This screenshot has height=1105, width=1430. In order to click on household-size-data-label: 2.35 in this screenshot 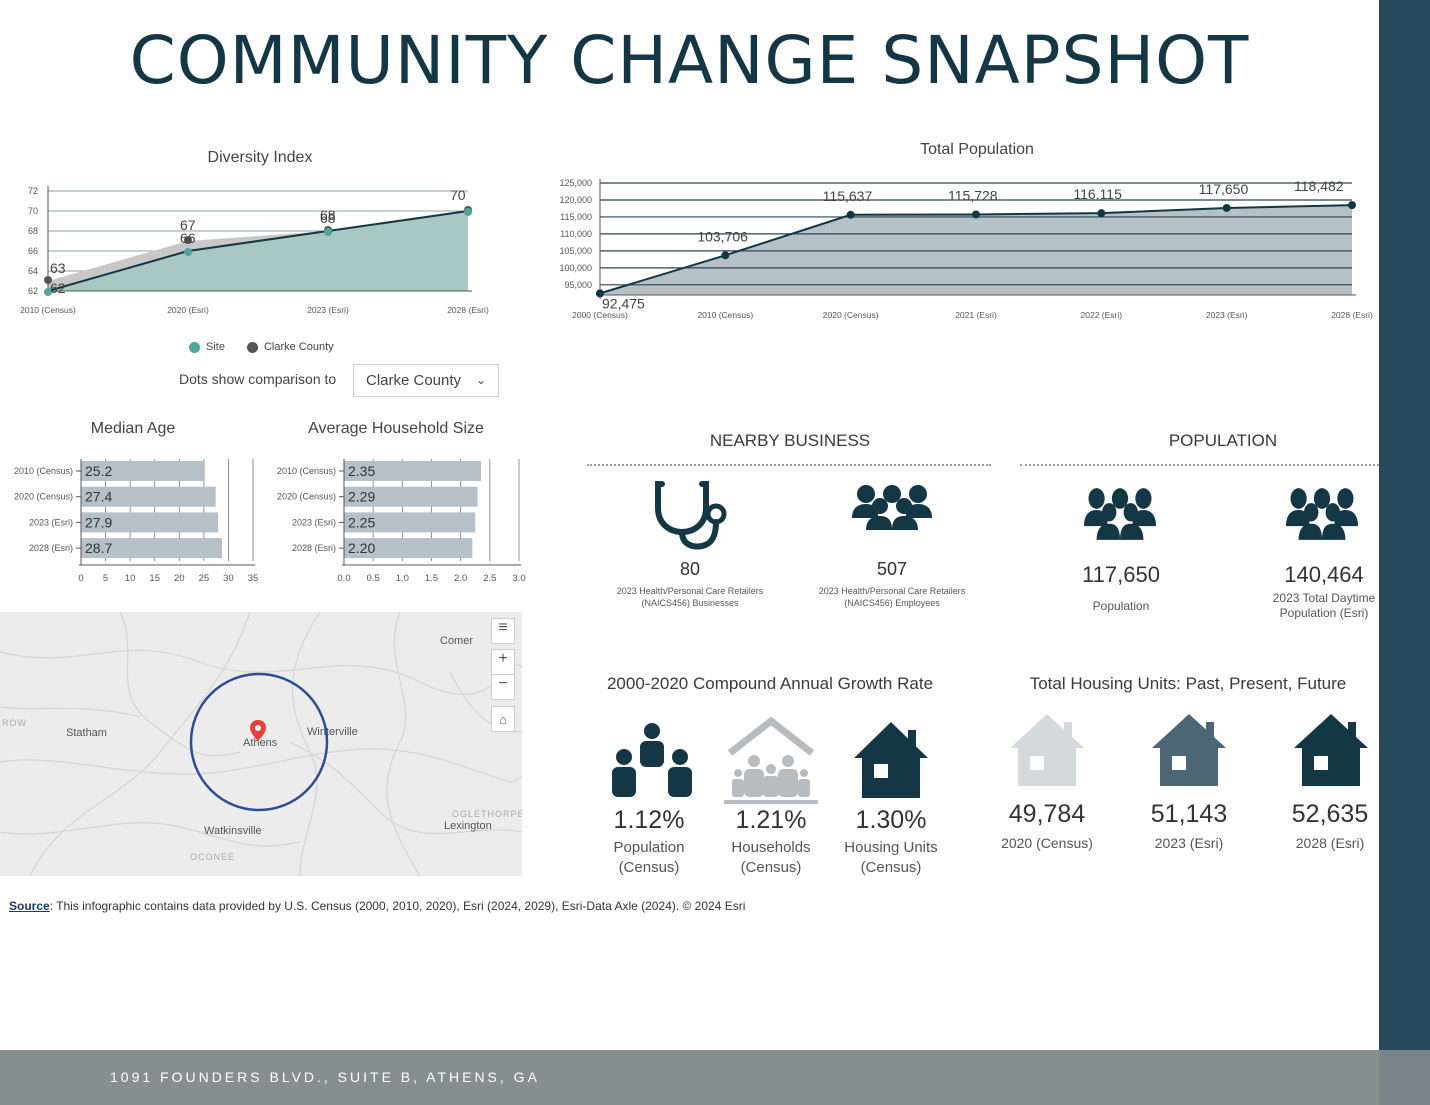, I will do `click(361, 471)`.